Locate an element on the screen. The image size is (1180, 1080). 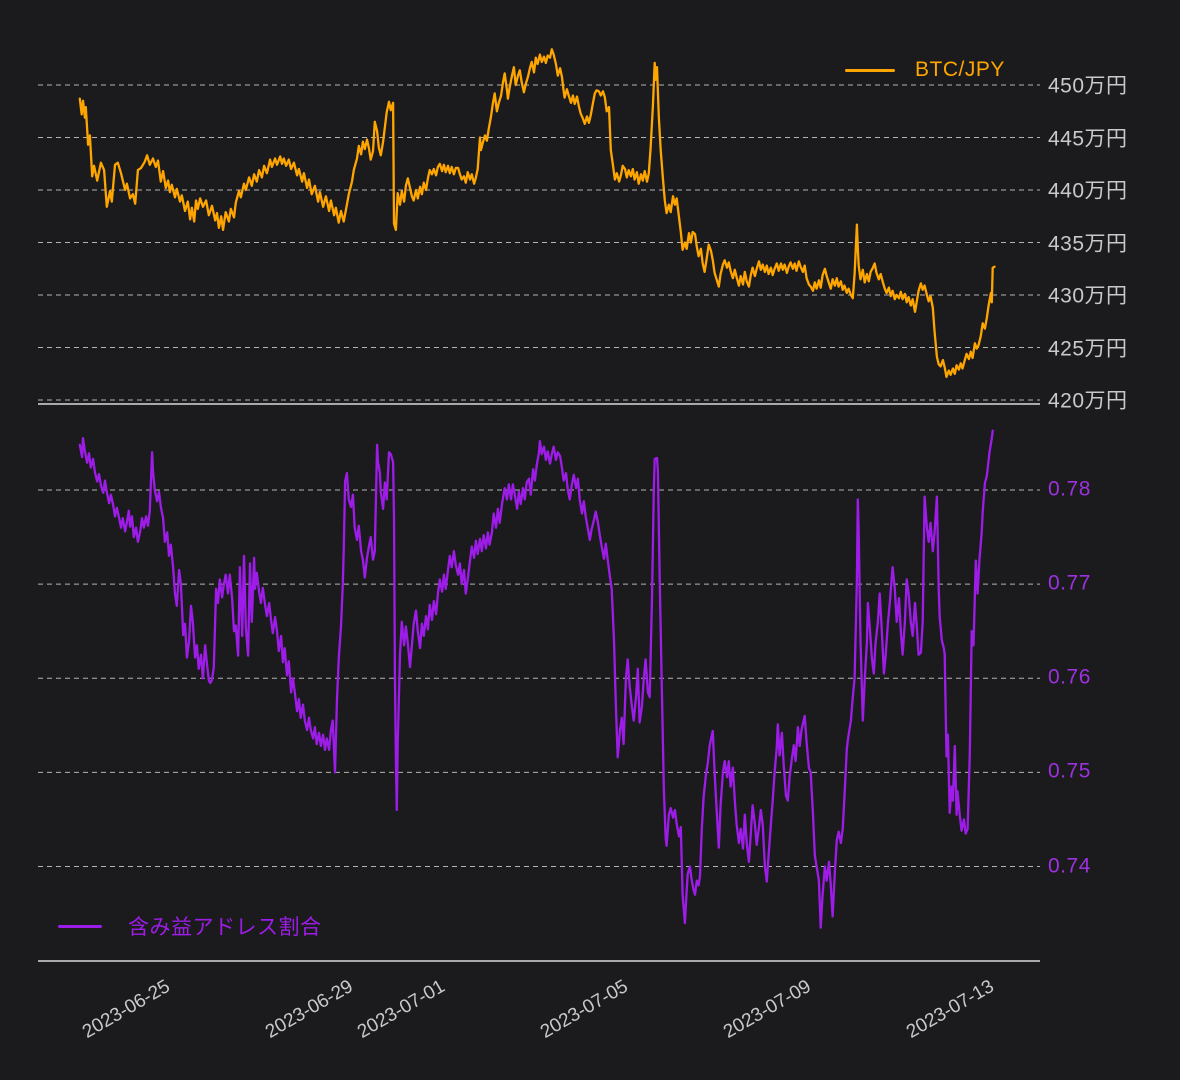
y-tick-label: 0.76 is located at coordinates (1069, 677).